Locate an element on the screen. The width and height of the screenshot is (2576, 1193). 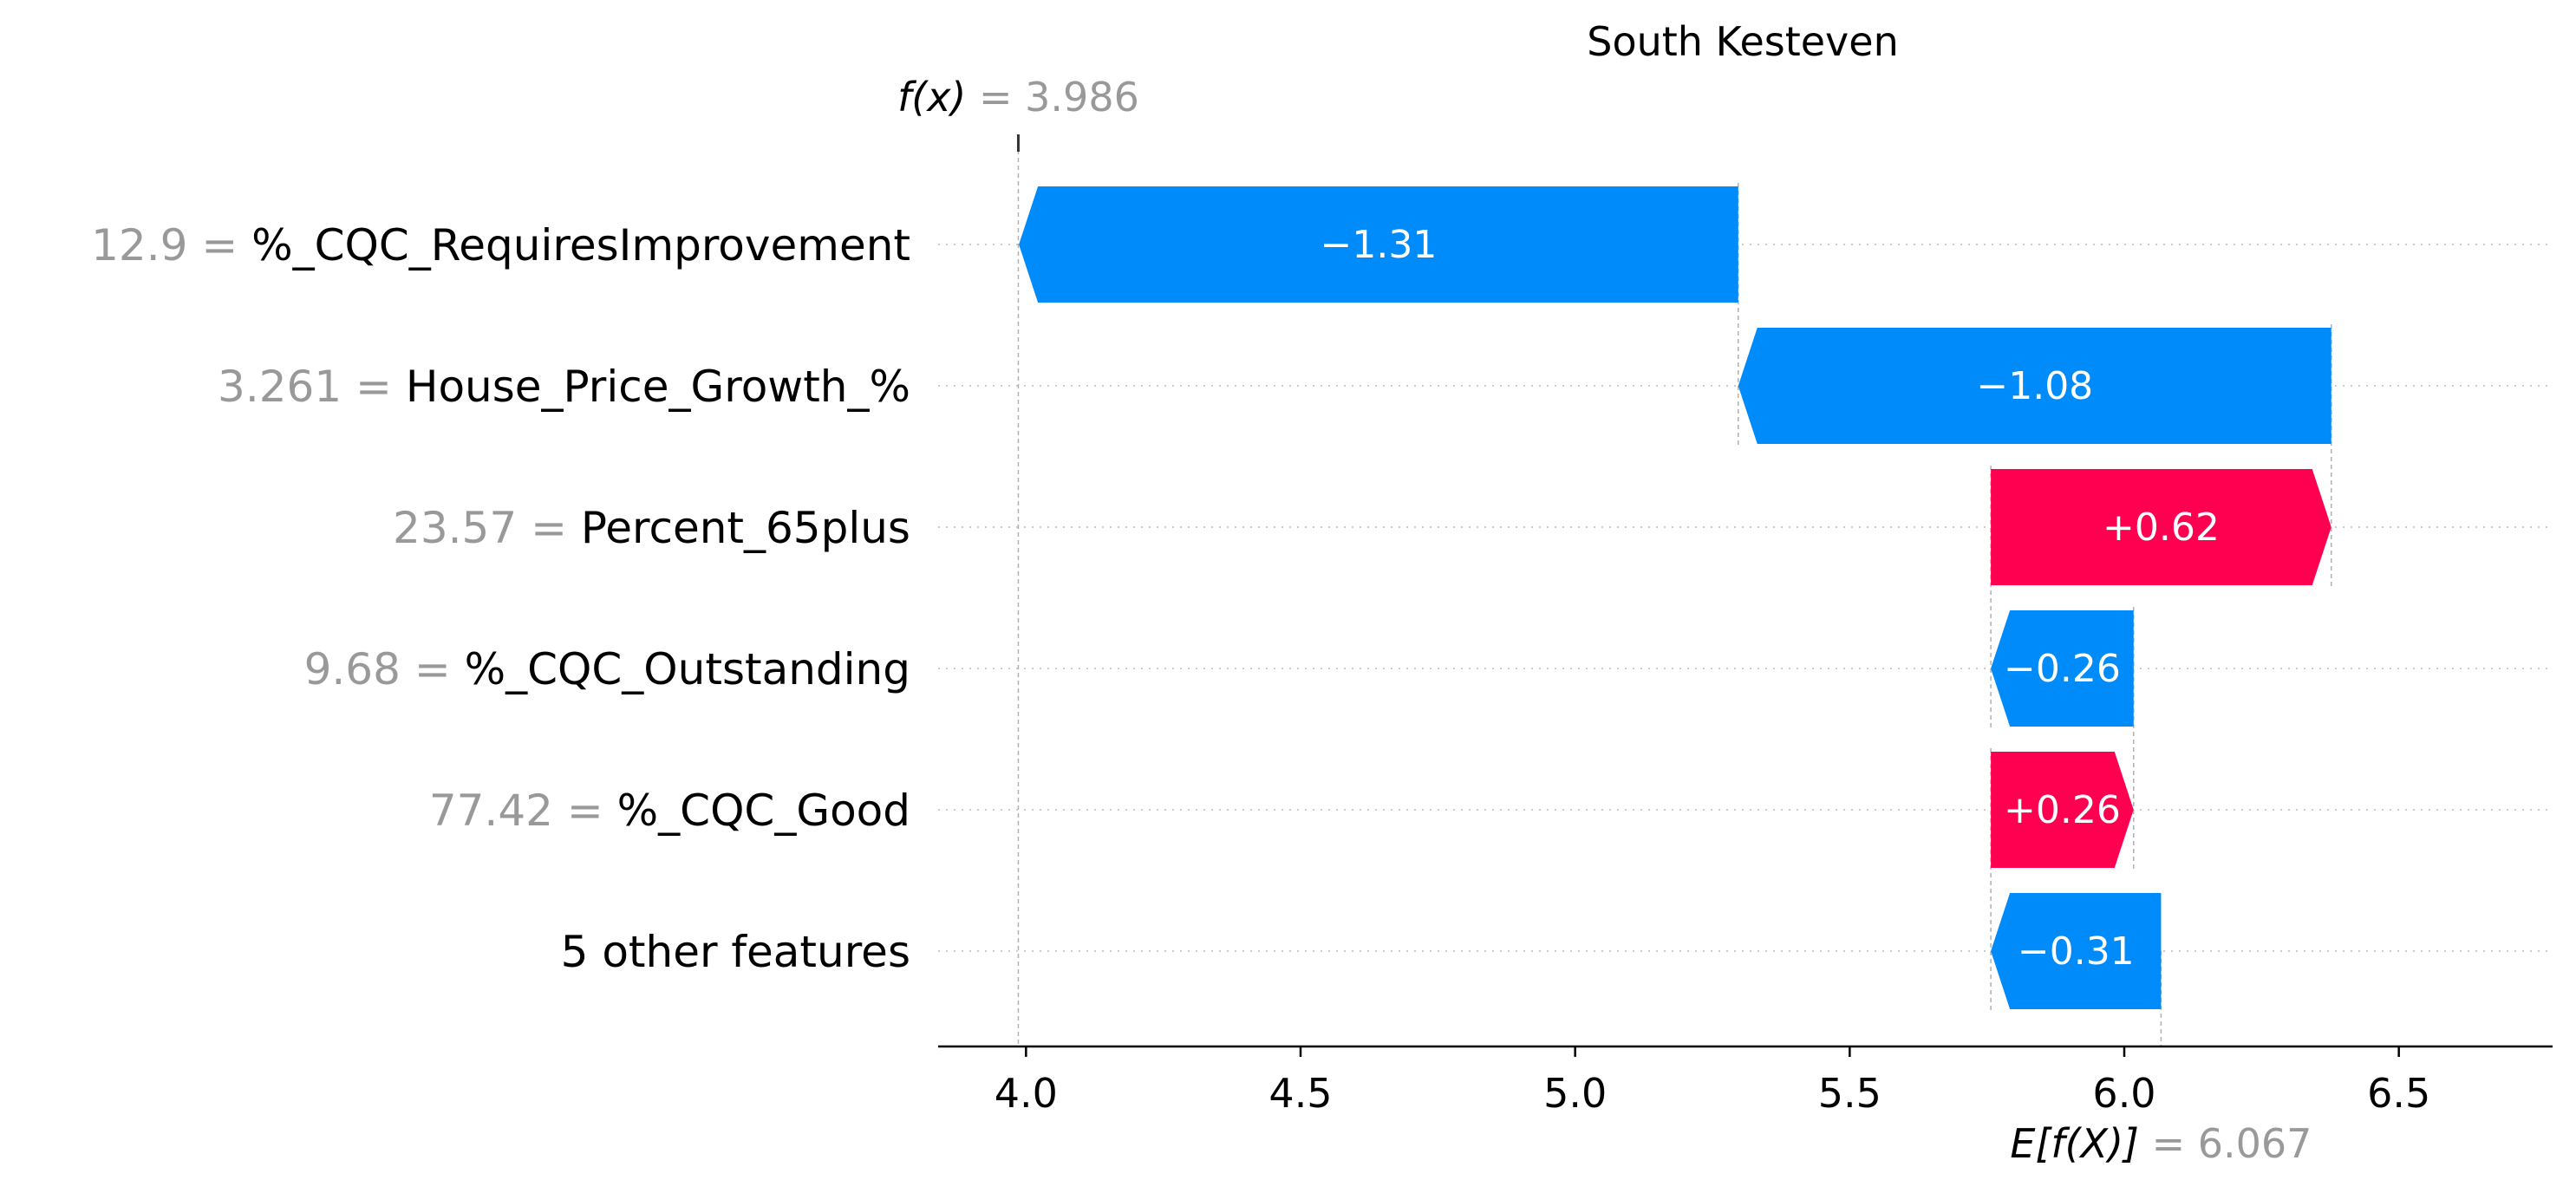
feature-label: 23.57 = Percent_65plus is located at coordinates (651, 528).